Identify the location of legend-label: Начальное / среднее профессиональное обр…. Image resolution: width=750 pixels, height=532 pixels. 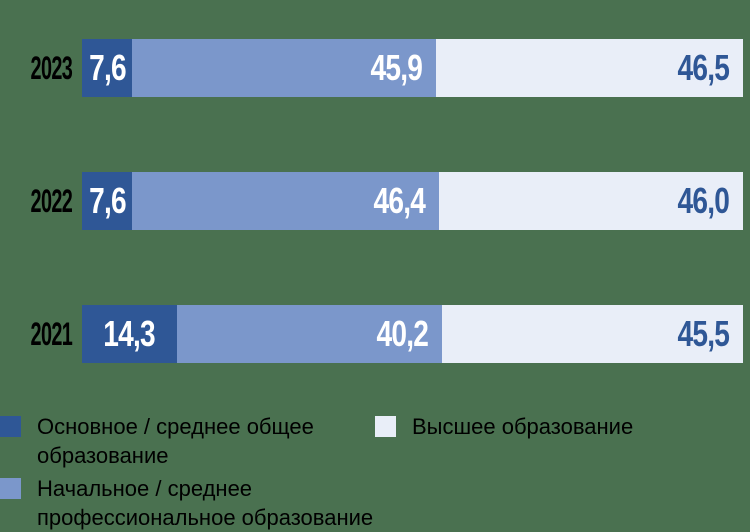
(205, 503).